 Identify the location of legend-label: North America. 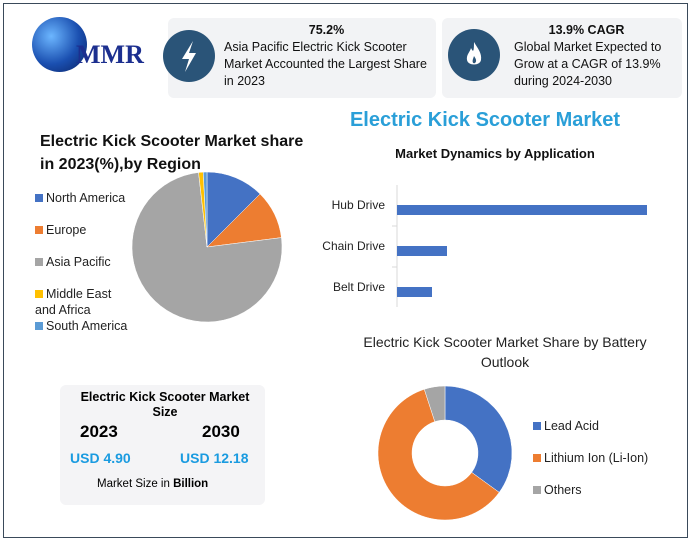
(86, 198).